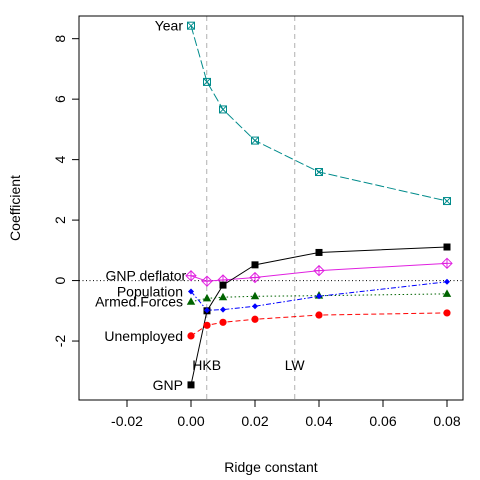 The image size is (480, 480). Describe the element at coordinates (60, 99) in the screenshot. I see `y-tick-label: 6` at that location.